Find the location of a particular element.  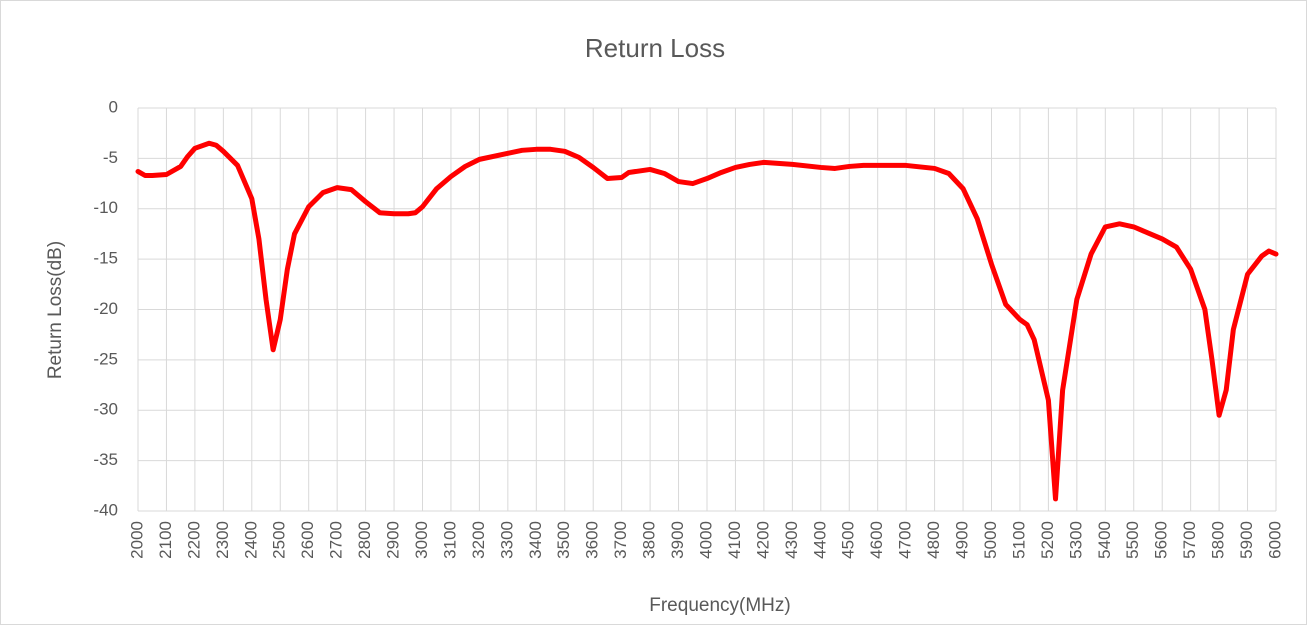

x-tick-label: 4800 is located at coordinates (933, 540).